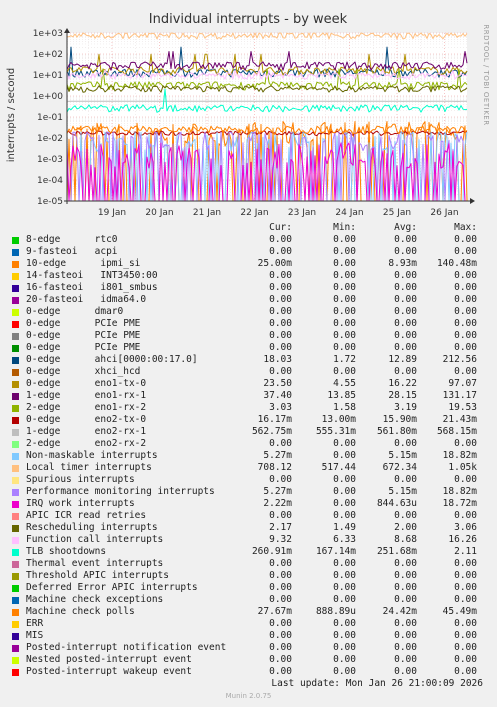 This screenshot has height=707, width=497. Describe the element at coordinates (462, 383) in the screenshot. I see `legend-max: 97.07` at that location.